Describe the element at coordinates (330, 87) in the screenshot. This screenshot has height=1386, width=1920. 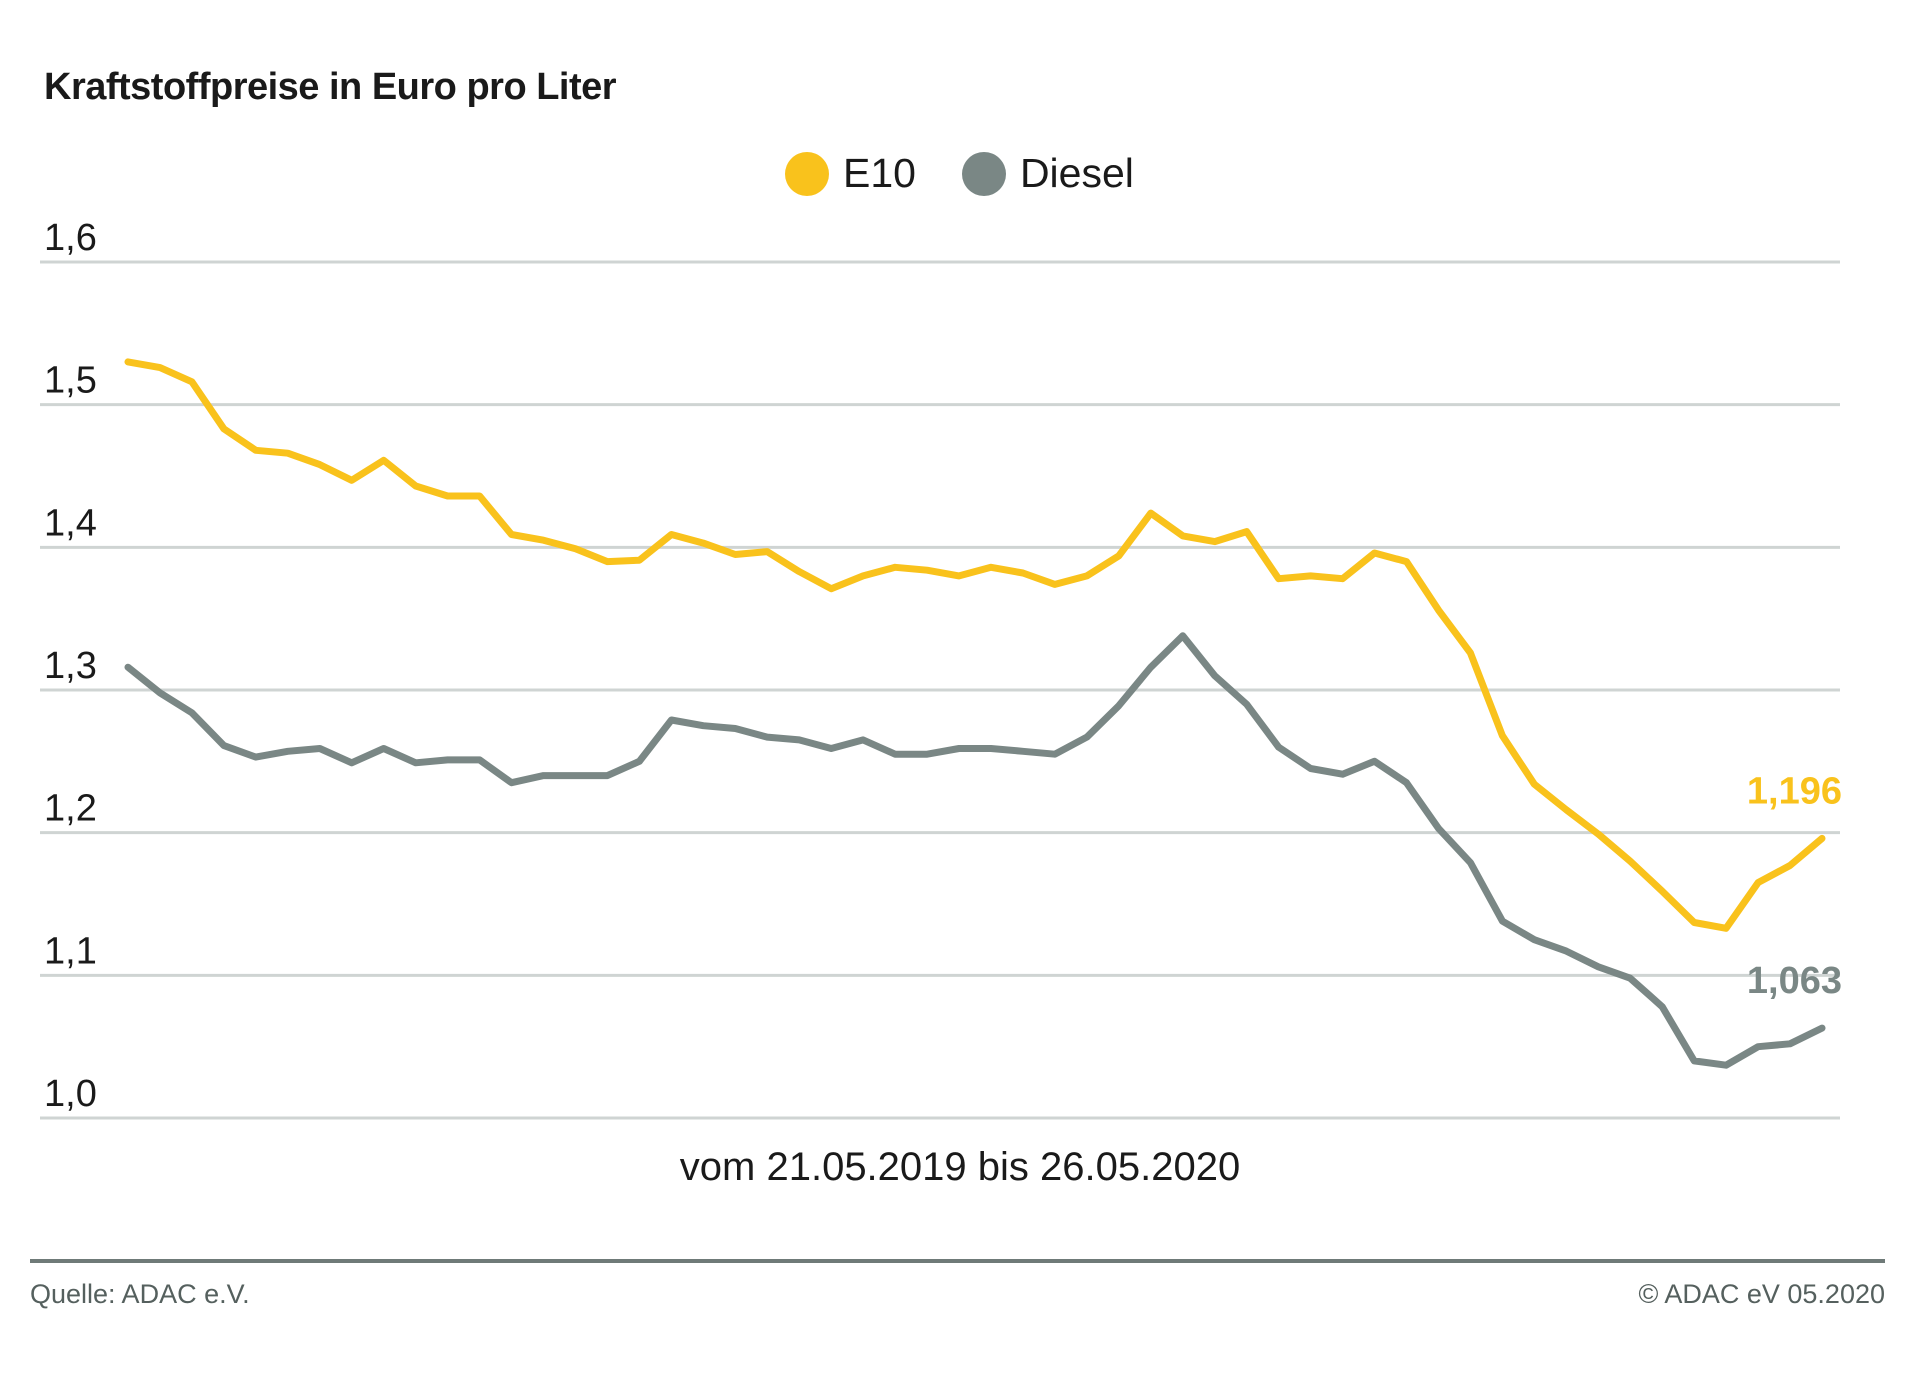
I see `chart-title: Kraftstoffpreise in Euro pro Liter` at that location.